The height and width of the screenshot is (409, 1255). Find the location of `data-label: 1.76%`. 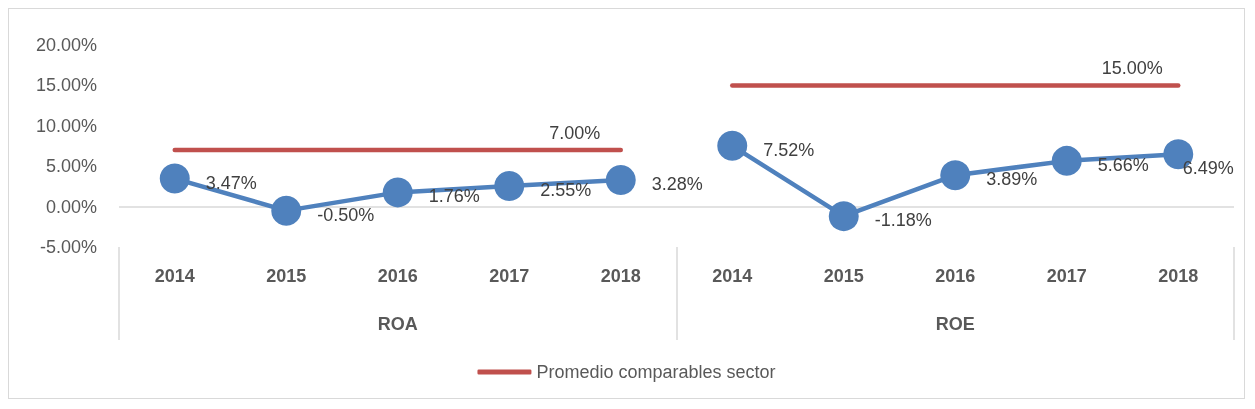

data-label: 1.76% is located at coordinates (454, 196).